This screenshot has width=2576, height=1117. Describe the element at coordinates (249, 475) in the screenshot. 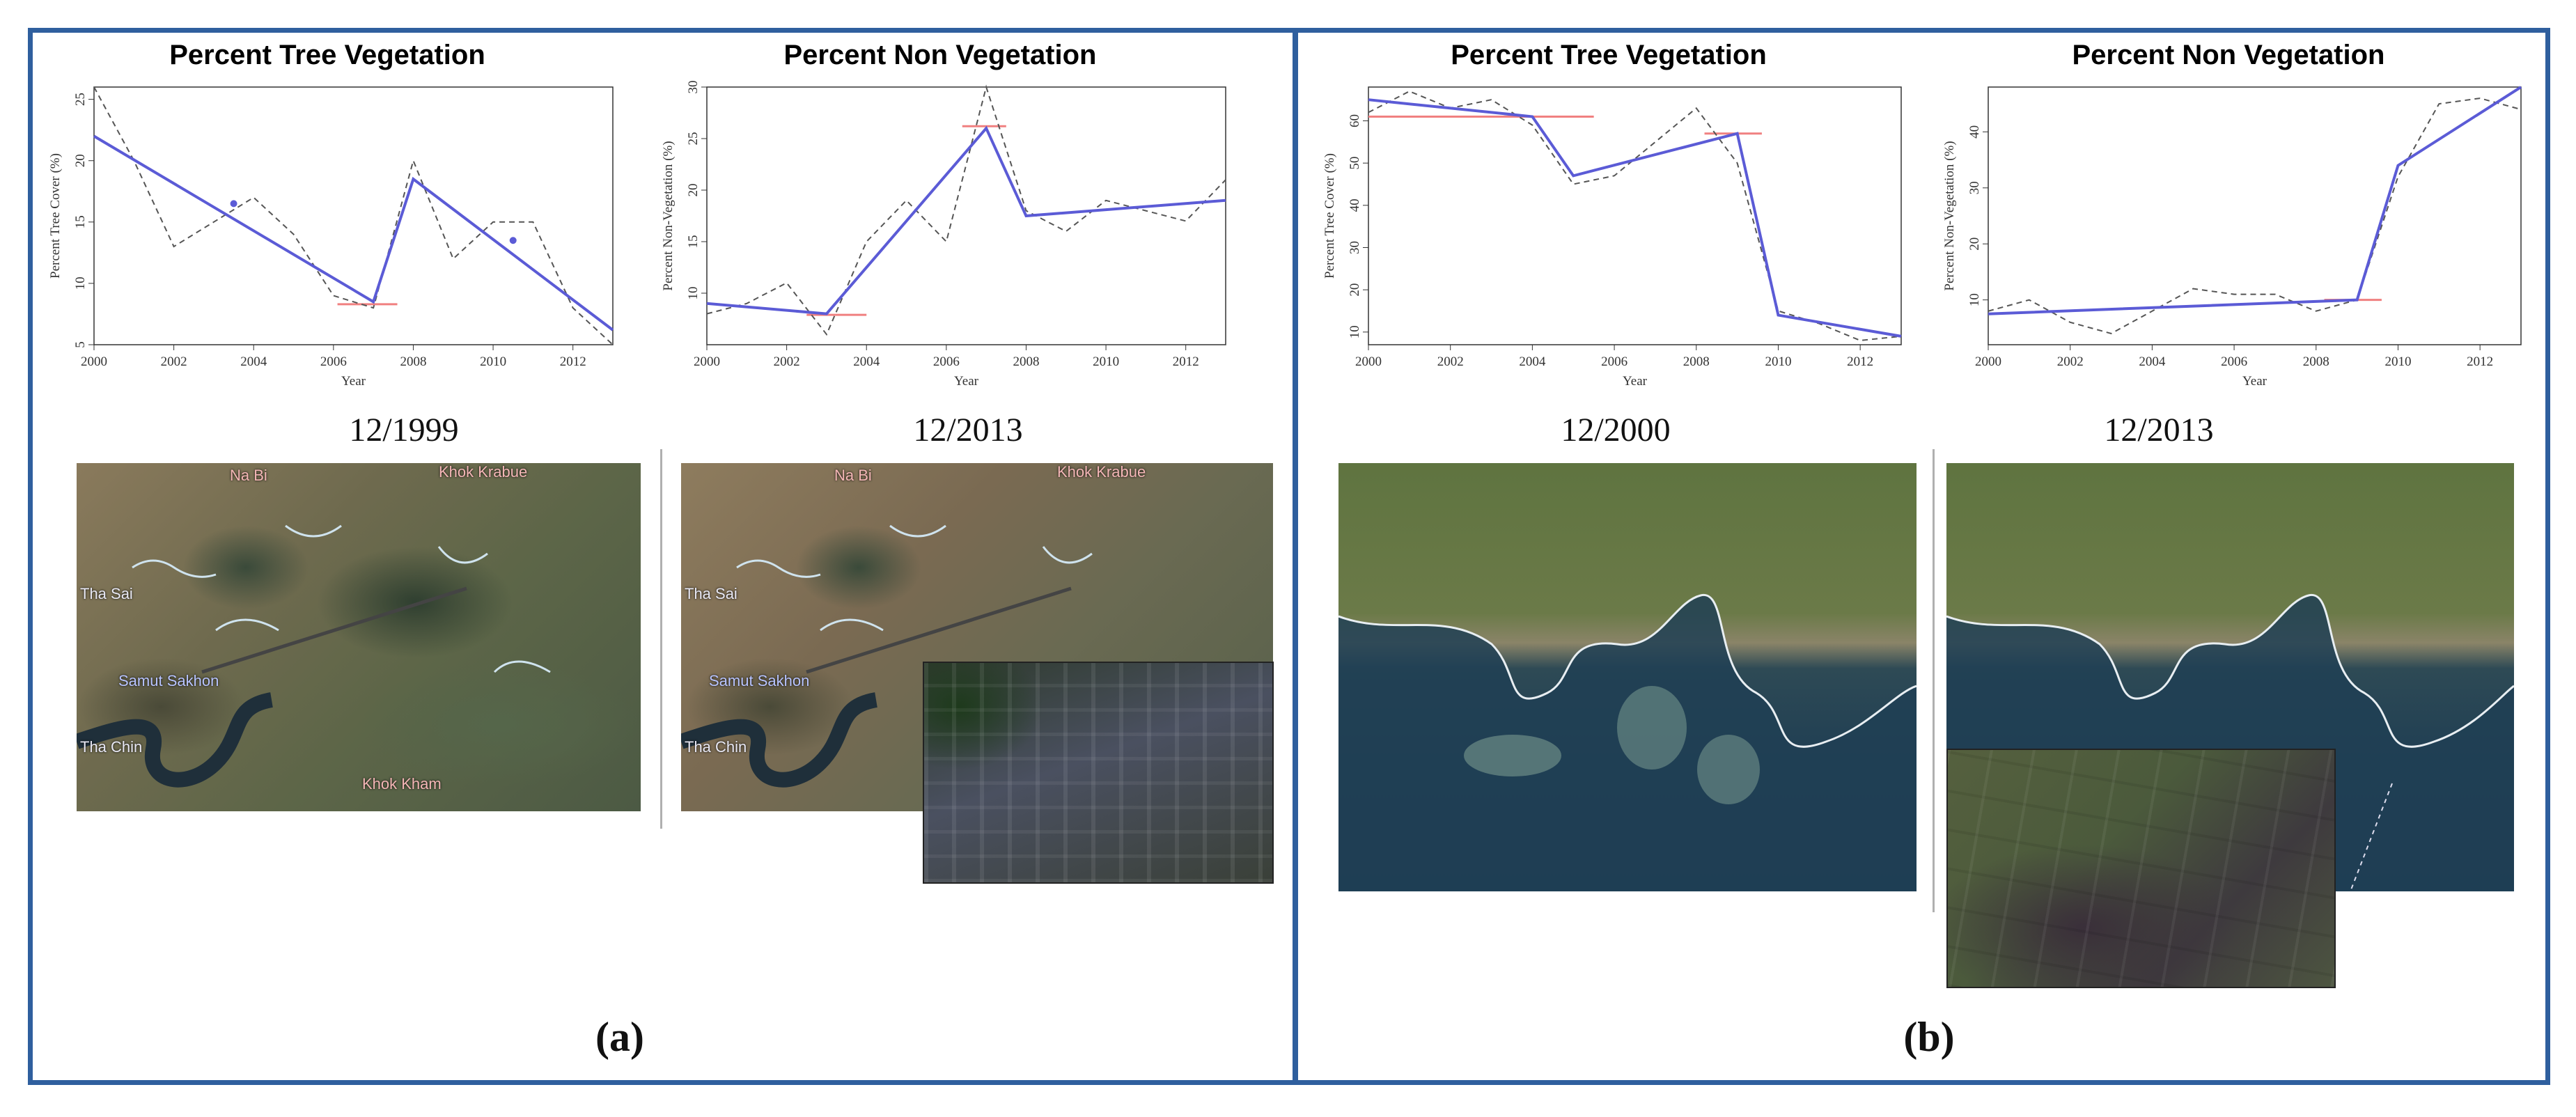

I see `place-na-bi: Na Bi` at that location.